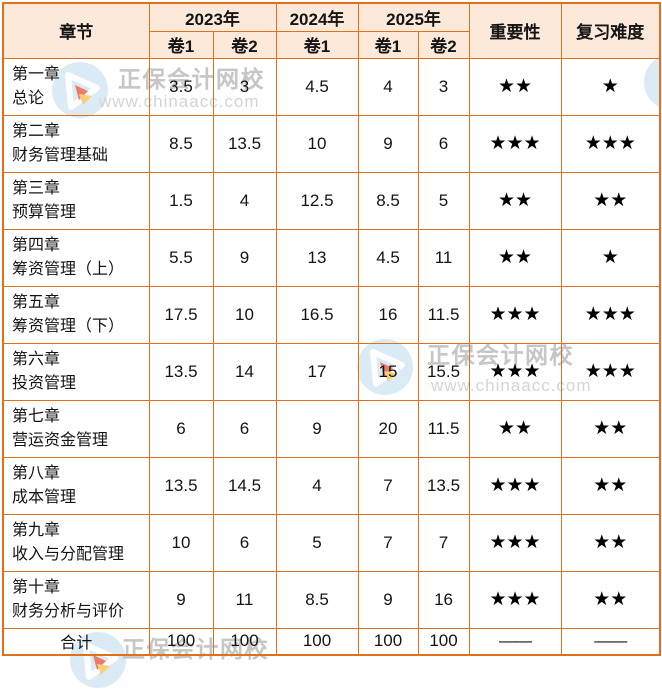  I want to click on chapter-number: 第八章, so click(36, 473).